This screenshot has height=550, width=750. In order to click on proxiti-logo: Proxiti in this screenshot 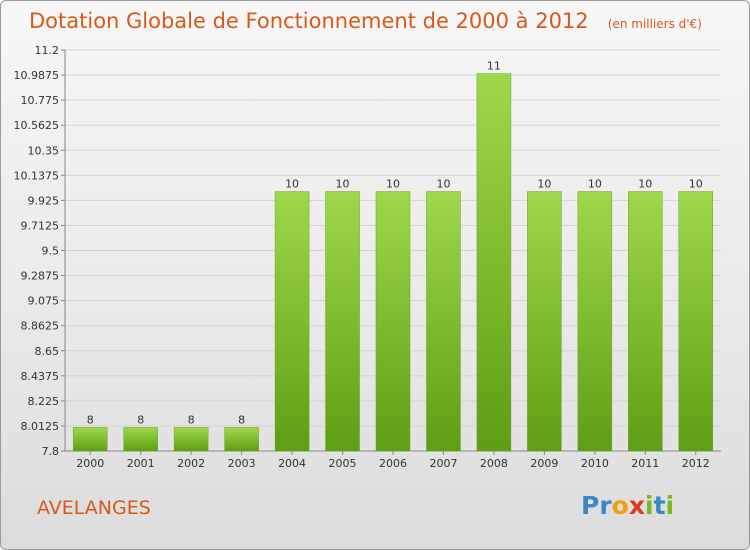, I will do `click(627, 505)`.